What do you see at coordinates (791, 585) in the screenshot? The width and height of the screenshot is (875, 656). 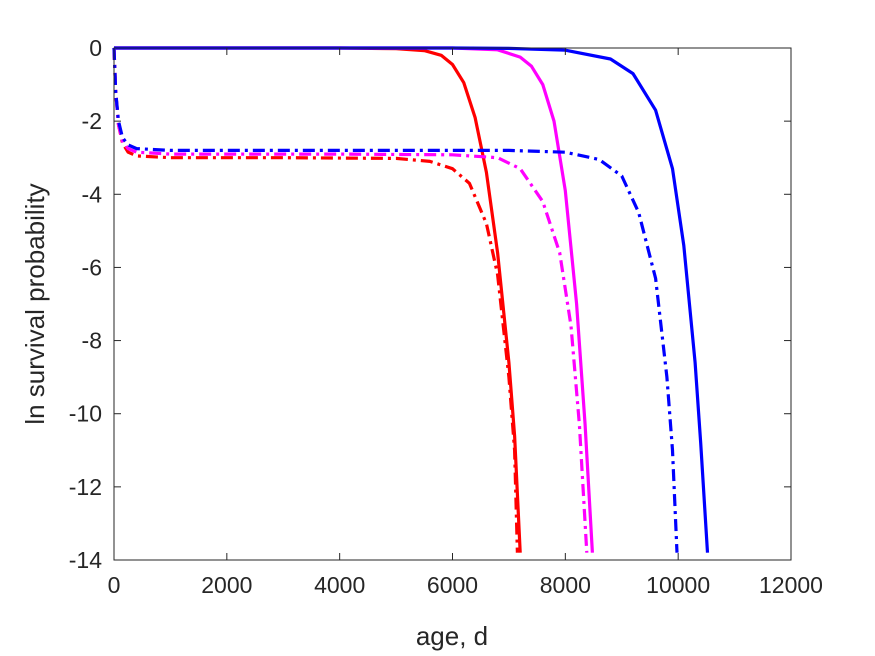 I see `x-tick-label: 12000` at bounding box center [791, 585].